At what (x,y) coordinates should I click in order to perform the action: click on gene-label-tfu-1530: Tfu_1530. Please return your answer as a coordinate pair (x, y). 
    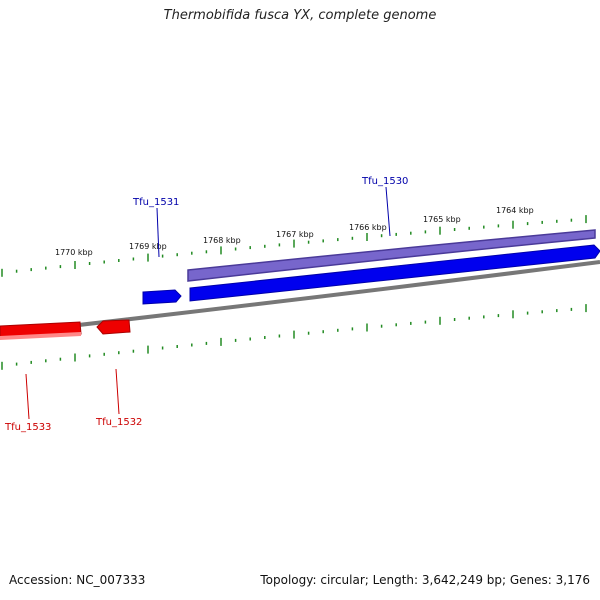
    Looking at the image, I should click on (384, 181).